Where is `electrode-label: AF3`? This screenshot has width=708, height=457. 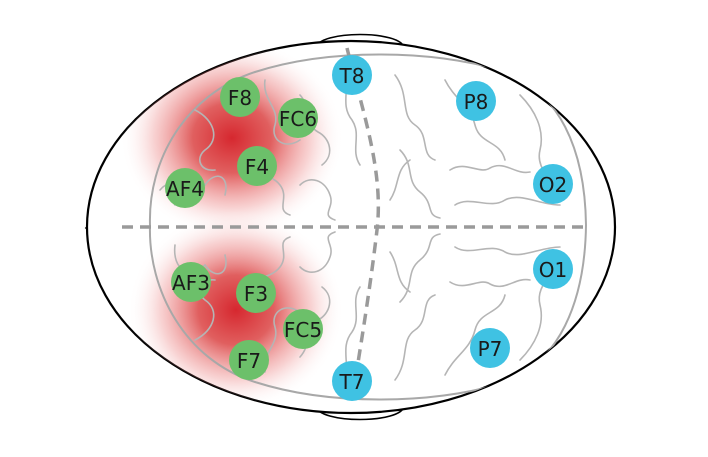
electrode-label: AF3 is located at coordinates (191, 283).